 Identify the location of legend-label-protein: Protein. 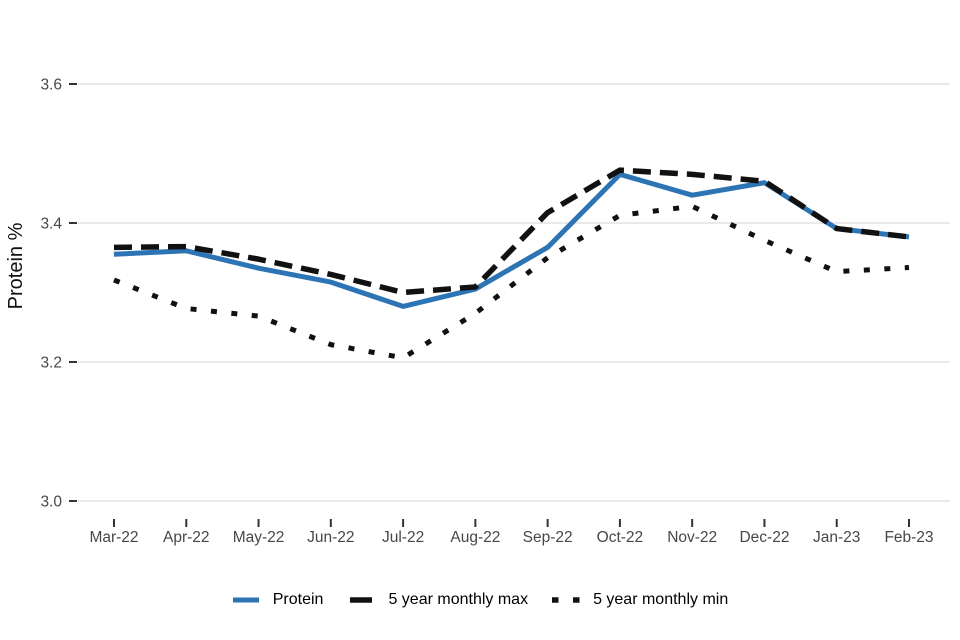
(298, 599).